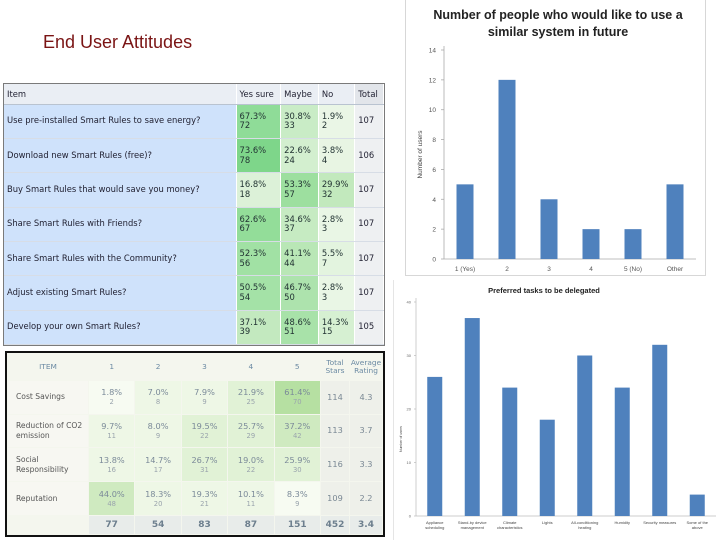 The width and height of the screenshot is (720, 540). I want to click on rating-count: 30, so click(297, 469).